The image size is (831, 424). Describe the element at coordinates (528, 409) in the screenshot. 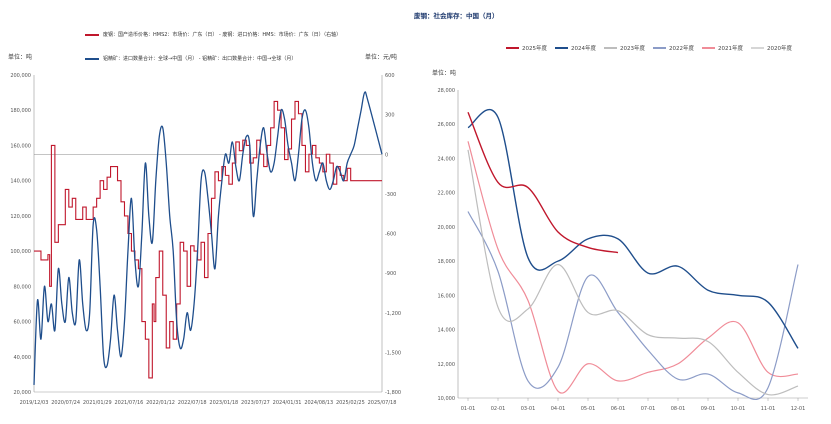

I see `x-tick-label: 03-01` at that location.